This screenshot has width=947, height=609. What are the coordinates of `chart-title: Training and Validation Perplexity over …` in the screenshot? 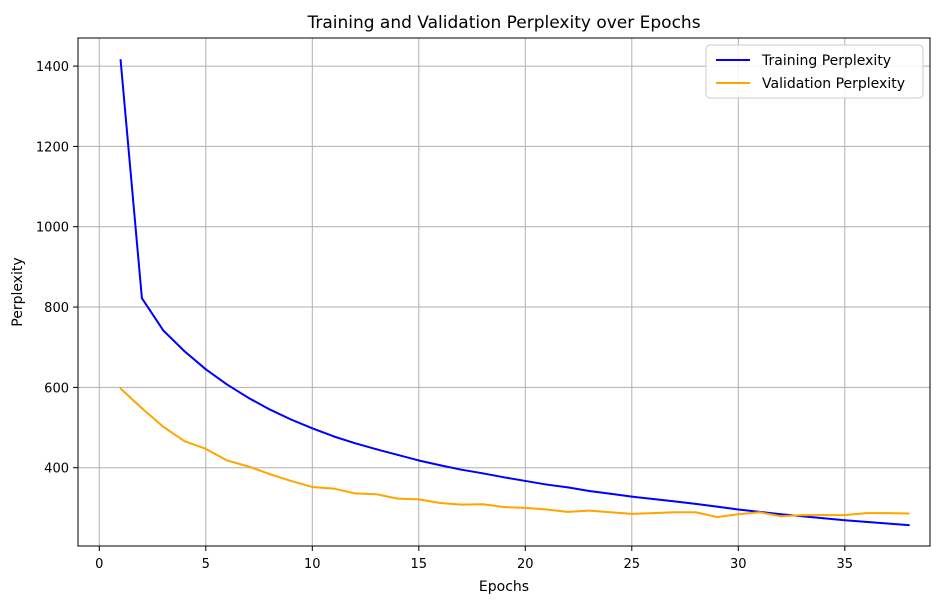 It's located at (503, 23).